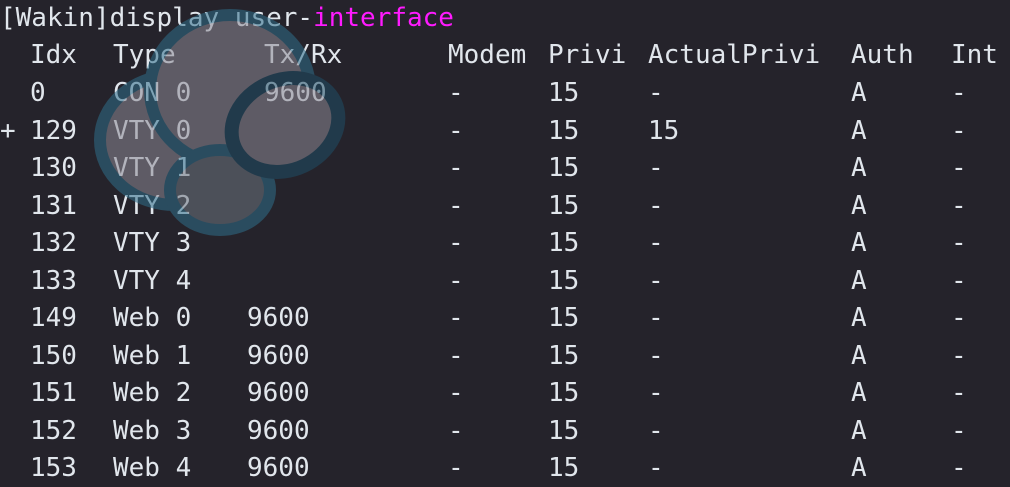 The image size is (1010, 487). What do you see at coordinates (211, 18) in the screenshot?
I see `command-text: display user-` at bounding box center [211, 18].